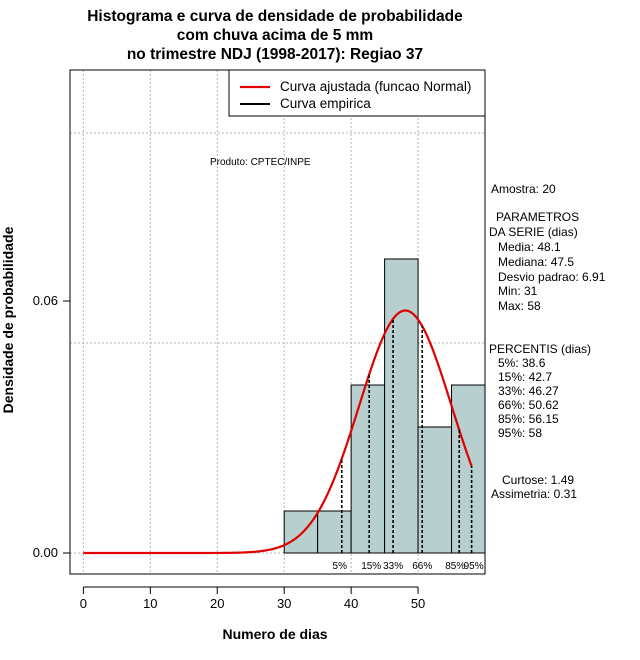 The image size is (640, 660). What do you see at coordinates (8, 319) in the screenshot?
I see `y-axis-label: Densidade de probabilidade` at bounding box center [8, 319].